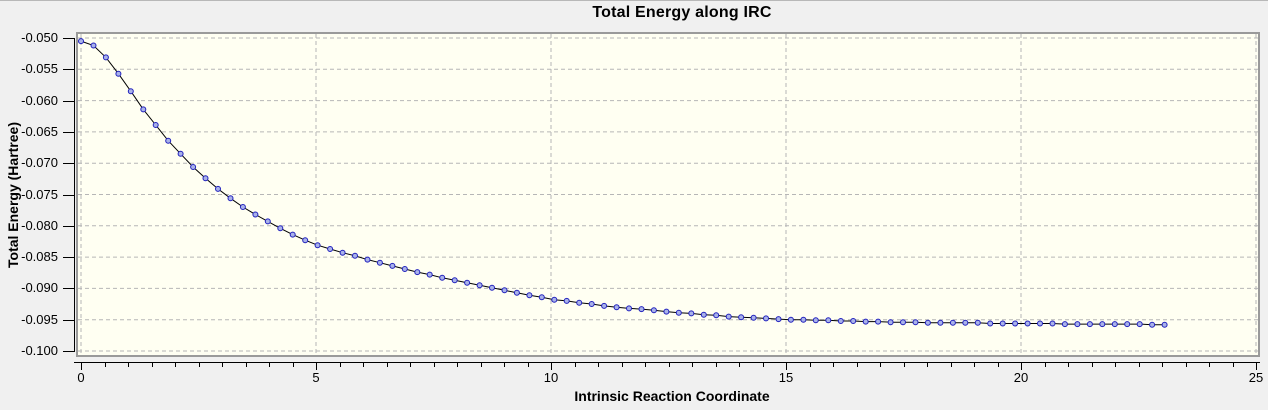  What do you see at coordinates (1256, 377) in the screenshot?
I see `x-tick-label: 25` at bounding box center [1256, 377].